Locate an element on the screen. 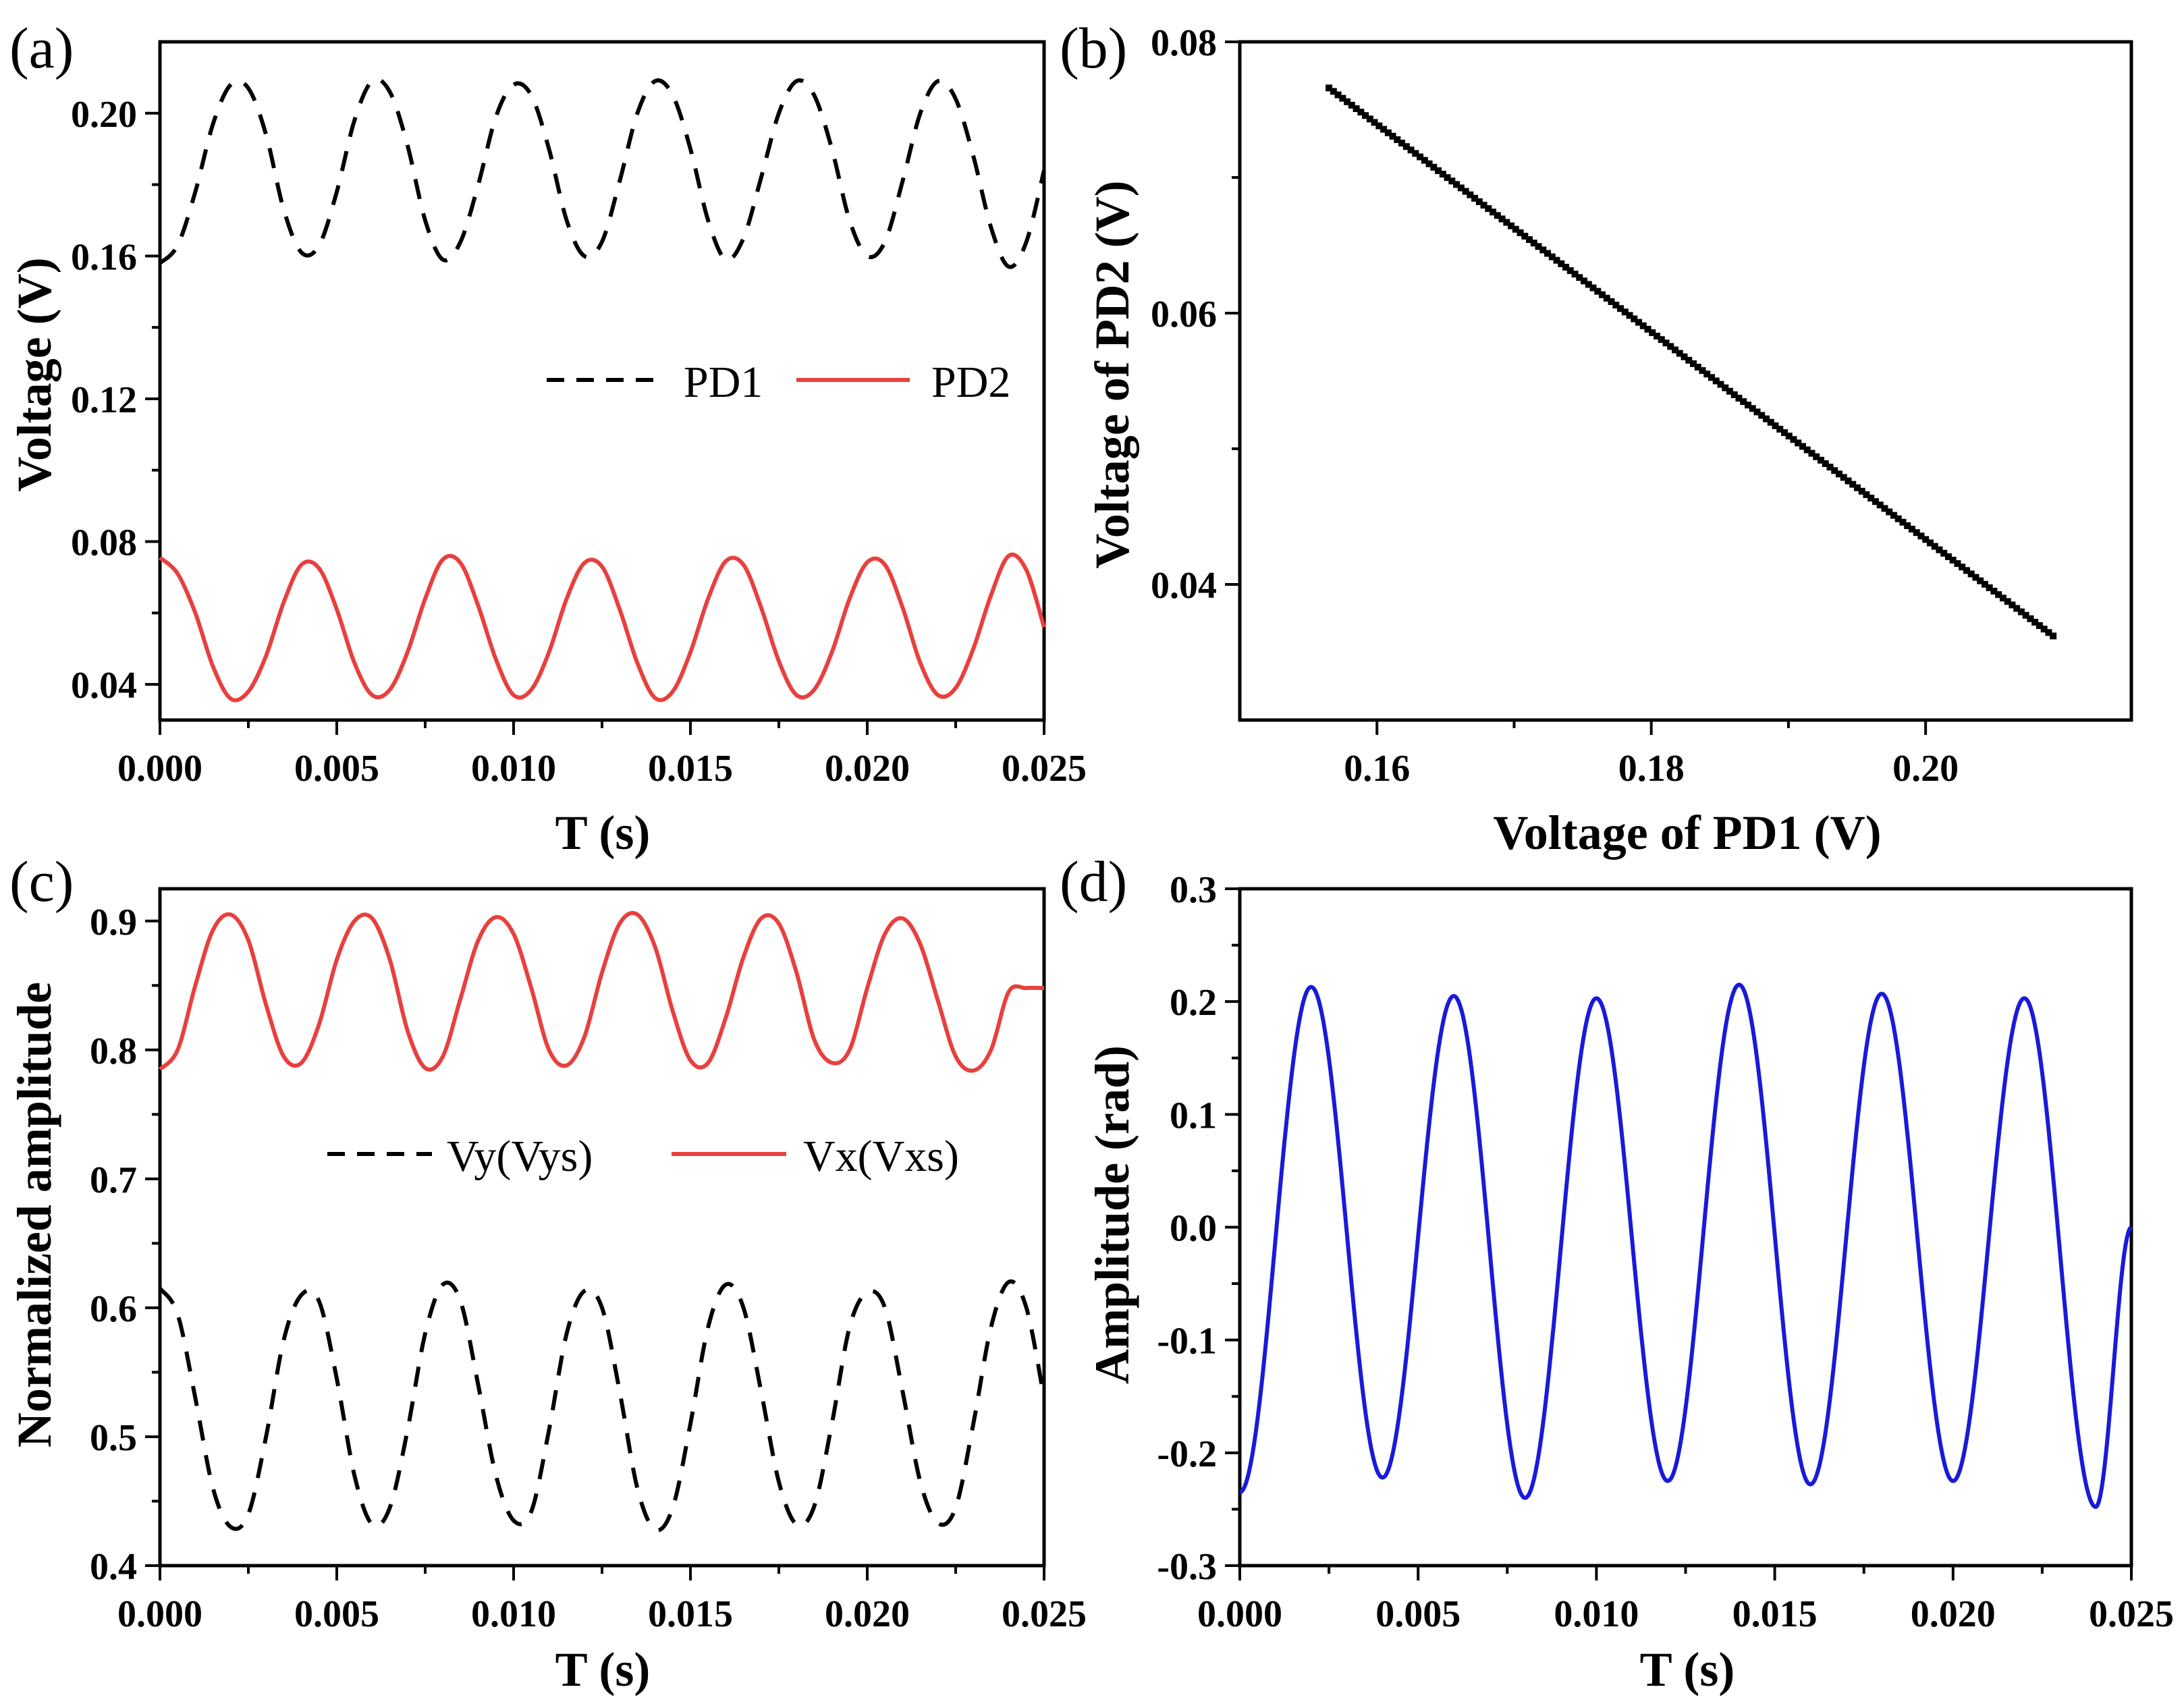  y-tick-label: 0.08 is located at coordinates (1184, 43).